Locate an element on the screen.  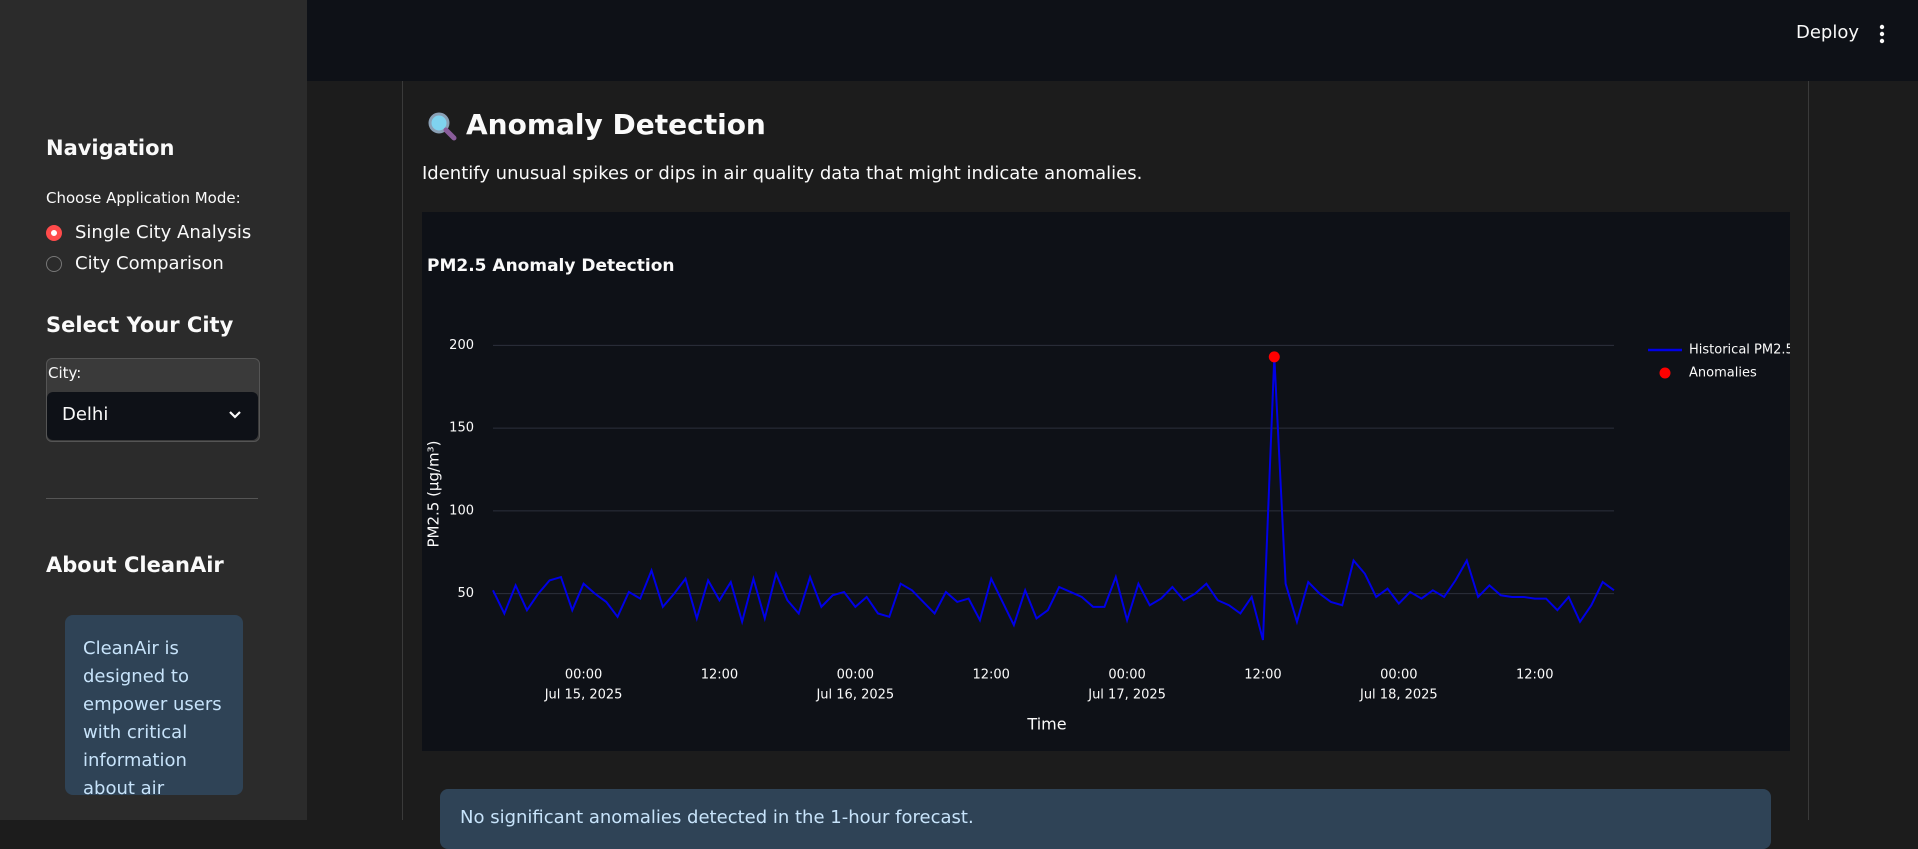
deploy-button: Deploy is located at coordinates (1828, 32).